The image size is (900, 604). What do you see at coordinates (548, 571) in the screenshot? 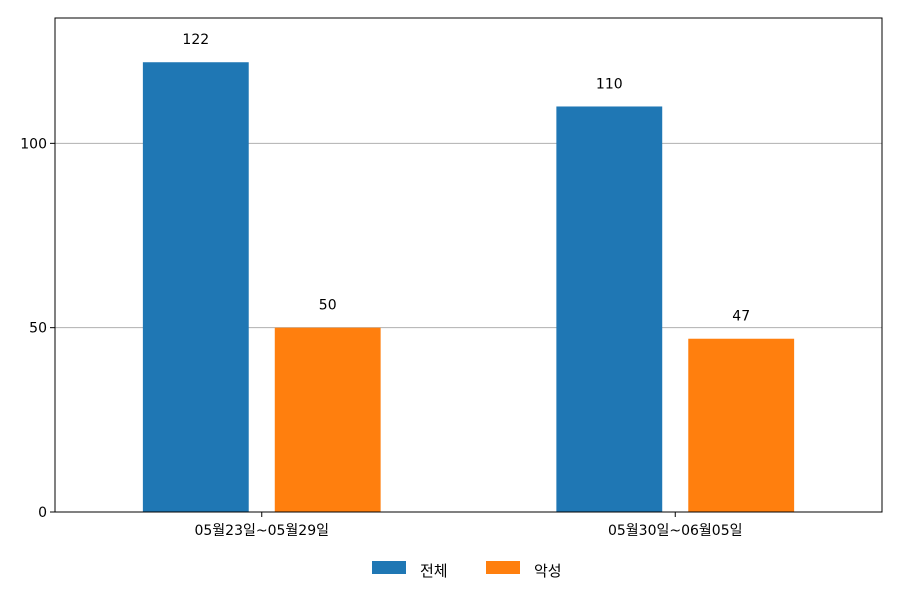
I see `legend-label: 악성` at bounding box center [548, 571].